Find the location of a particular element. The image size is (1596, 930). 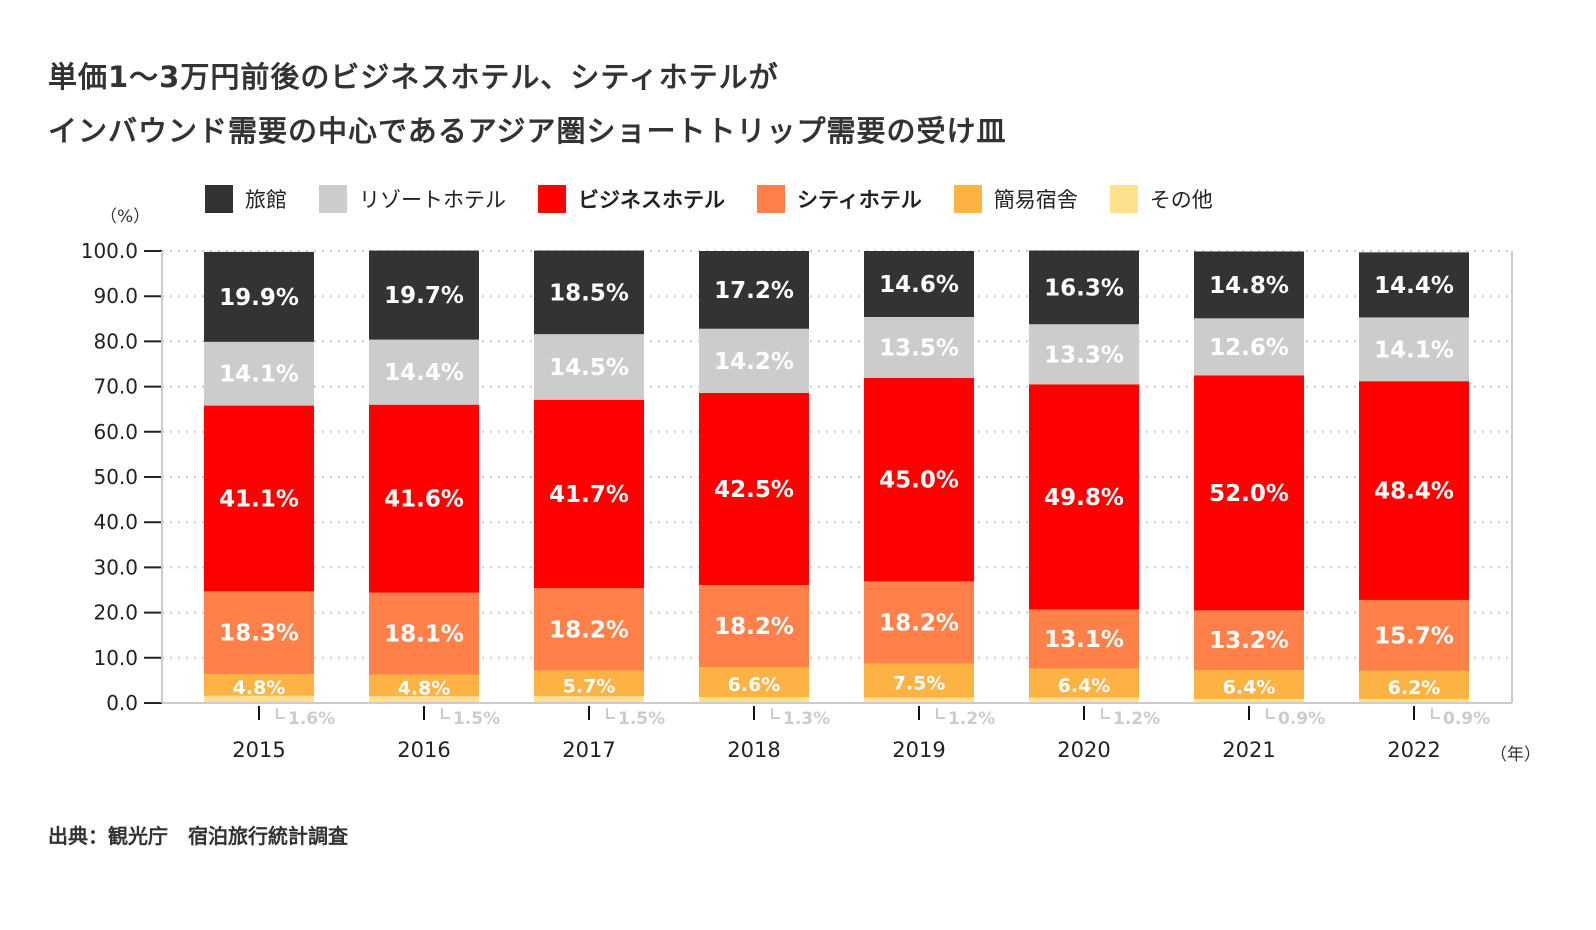

data-label: 19.7% is located at coordinates (424, 296).